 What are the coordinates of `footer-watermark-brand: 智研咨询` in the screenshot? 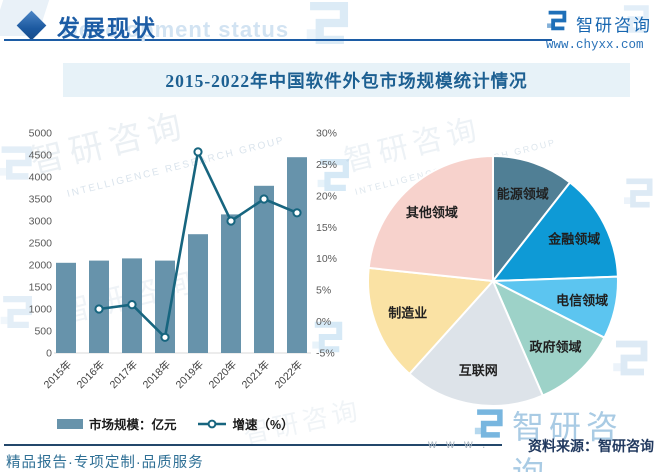 It's located at (568, 440).